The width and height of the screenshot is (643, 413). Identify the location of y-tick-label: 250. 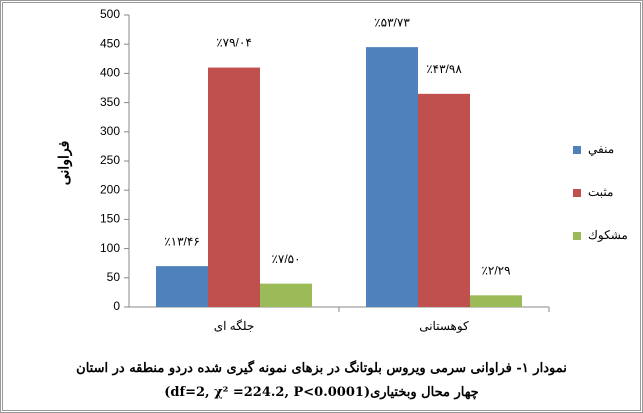
(110, 160).